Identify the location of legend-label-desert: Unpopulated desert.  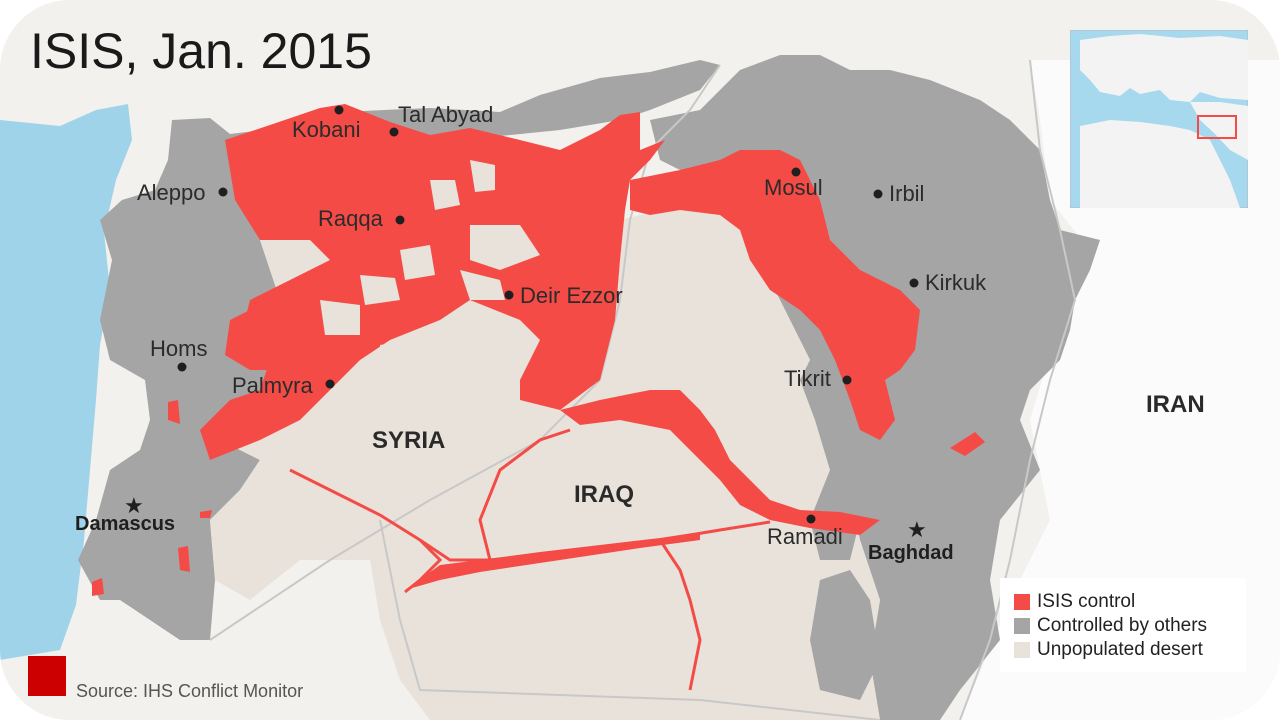
(1120, 649).